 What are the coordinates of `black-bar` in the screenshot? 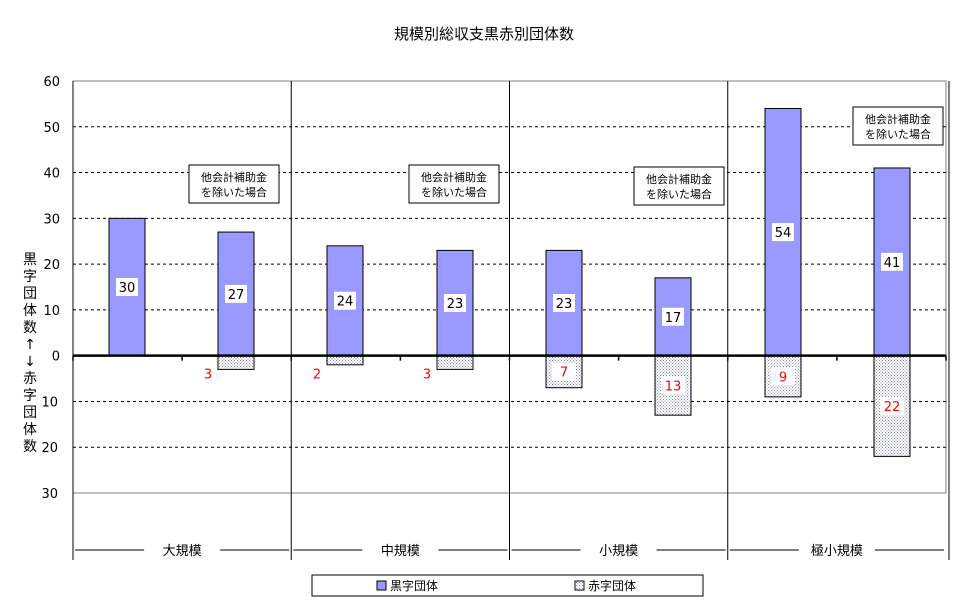 It's located at (673, 317).